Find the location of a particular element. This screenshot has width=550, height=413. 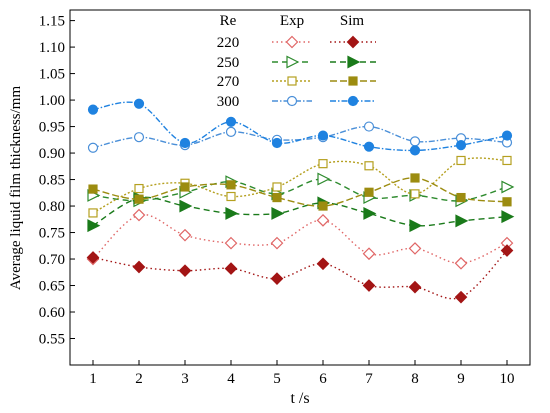

legend-re-label: 220 is located at coordinates (228, 43).